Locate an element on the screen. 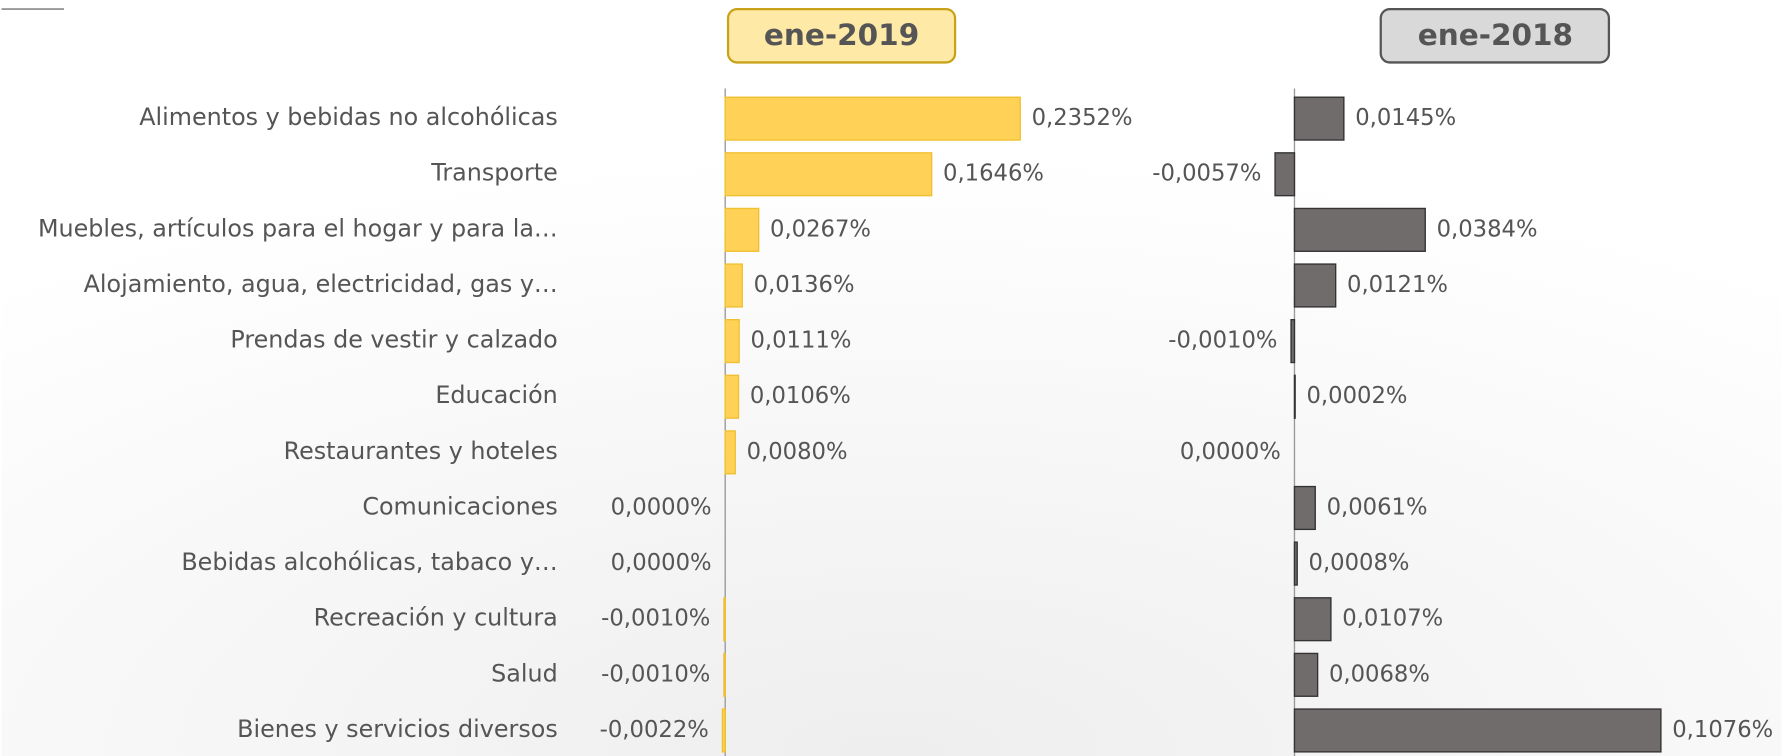  value-label: 0,1076% is located at coordinates (1722, 730).